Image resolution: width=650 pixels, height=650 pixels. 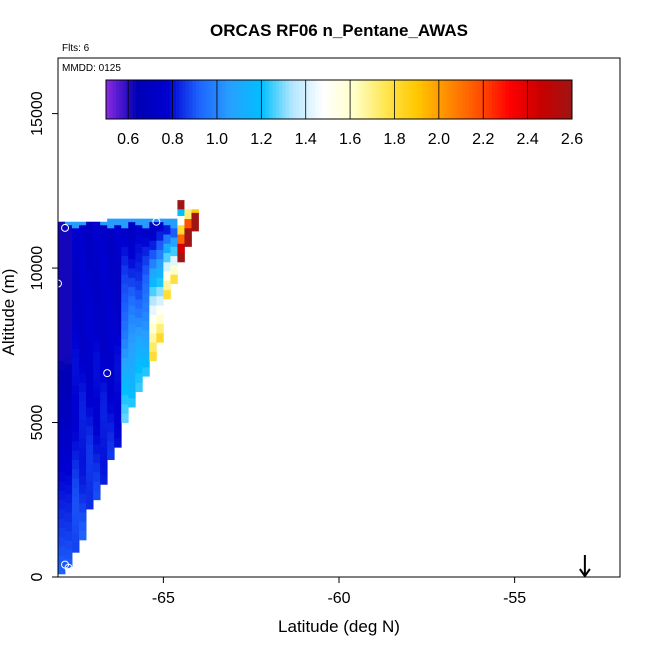 I want to click on x-axis-label: Latitude (deg N), so click(x=339, y=626).